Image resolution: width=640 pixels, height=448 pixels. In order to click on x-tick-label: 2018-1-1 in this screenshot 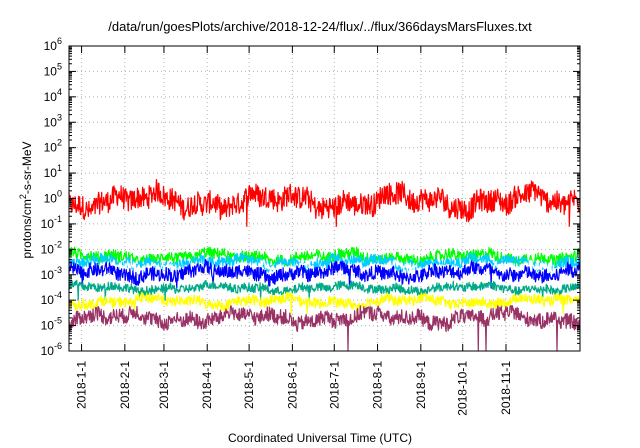, I will do `click(82, 385)`.